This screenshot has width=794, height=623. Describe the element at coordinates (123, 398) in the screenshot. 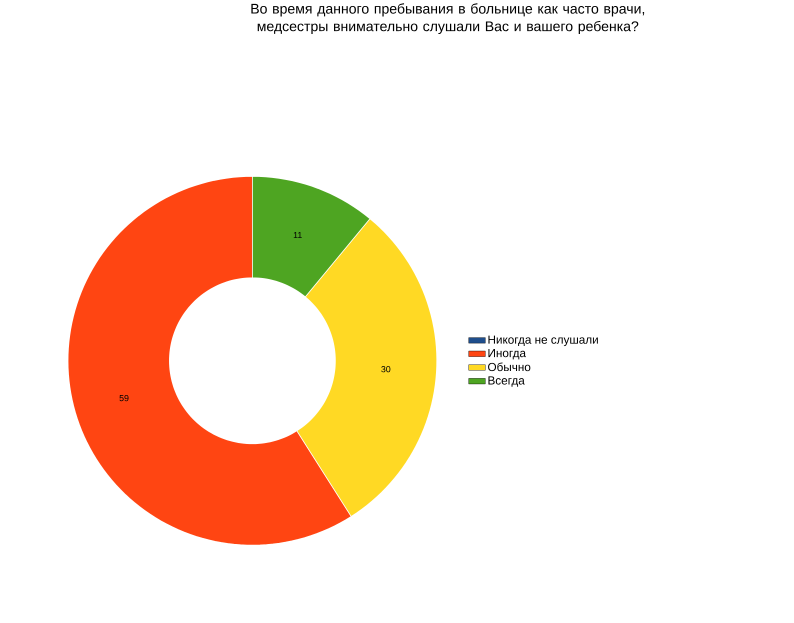

I see `data-label: 59` at that location.